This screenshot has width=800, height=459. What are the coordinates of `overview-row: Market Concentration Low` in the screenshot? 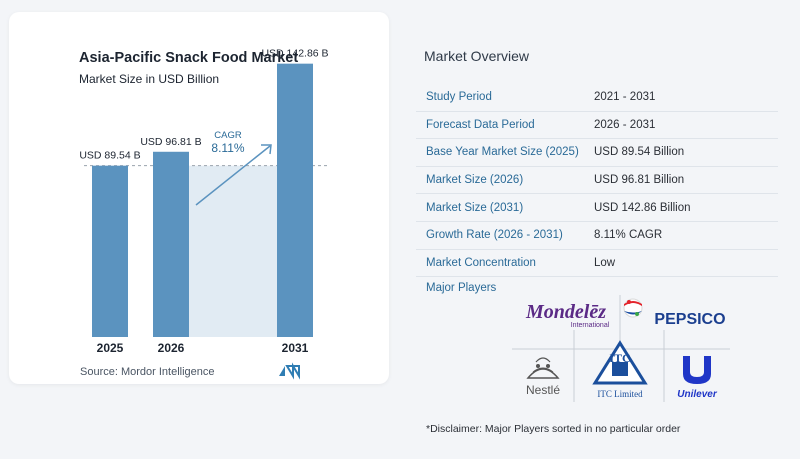 It's located at (597, 263).